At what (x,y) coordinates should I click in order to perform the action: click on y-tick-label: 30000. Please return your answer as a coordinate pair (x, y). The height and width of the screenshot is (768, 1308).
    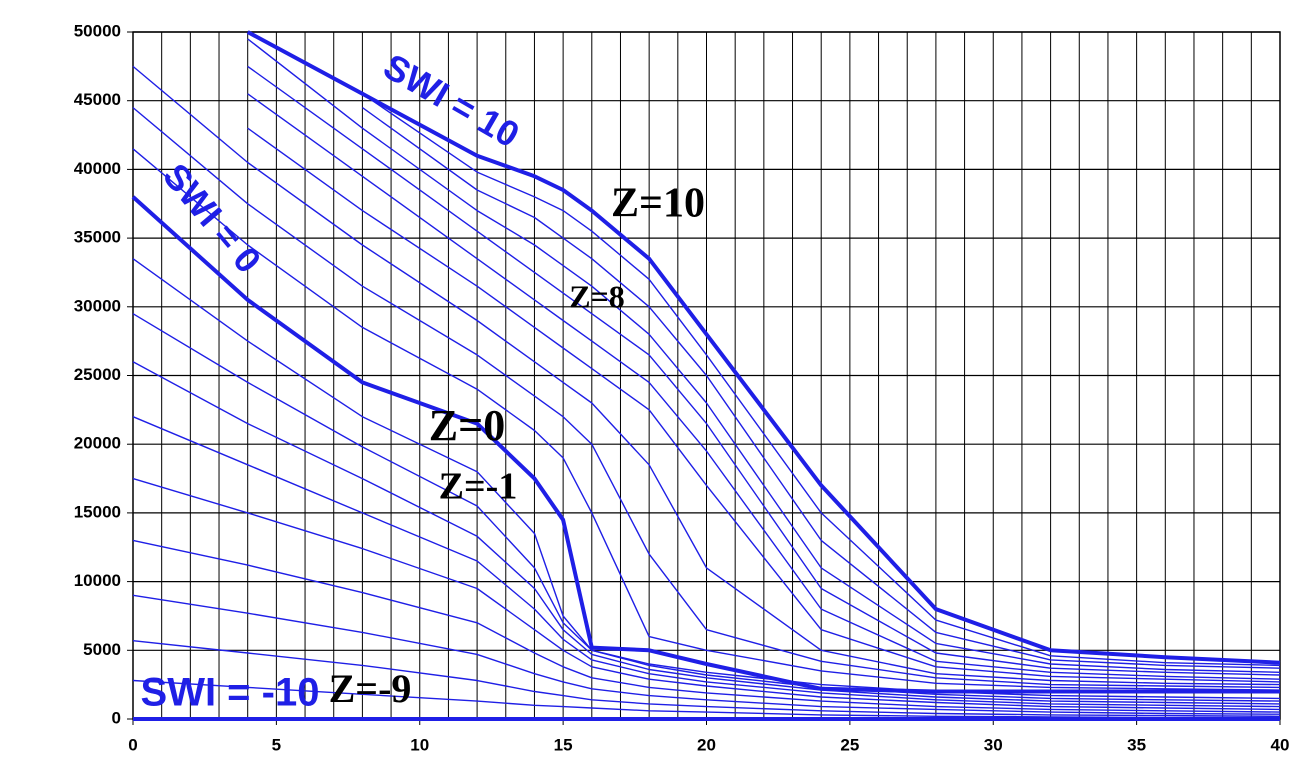
    Looking at the image, I should click on (97, 305).